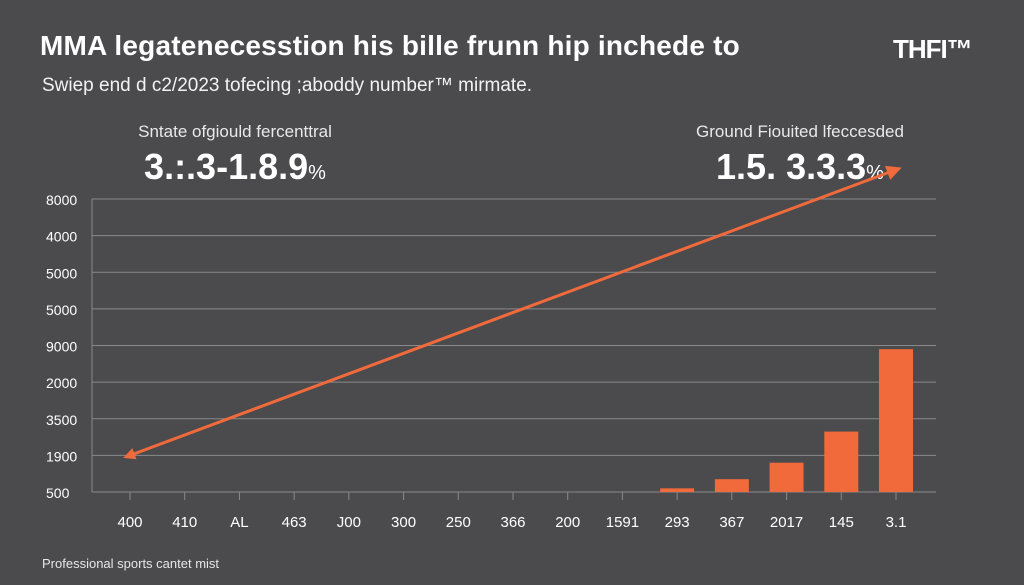 This screenshot has width=1024, height=585. Describe the element at coordinates (841, 522) in the screenshot. I see `x-tick-label: 145` at that location.